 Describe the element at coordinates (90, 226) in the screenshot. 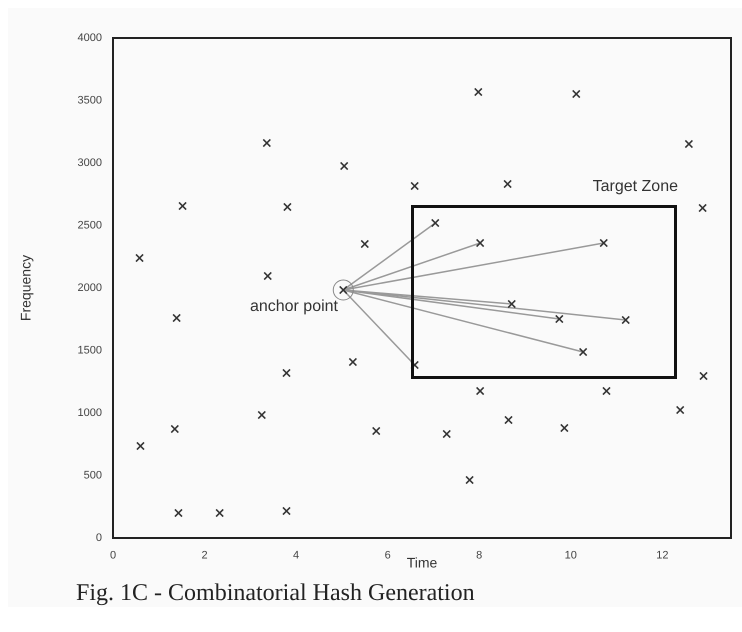

I see `y-tick-label: 2500` at that location.